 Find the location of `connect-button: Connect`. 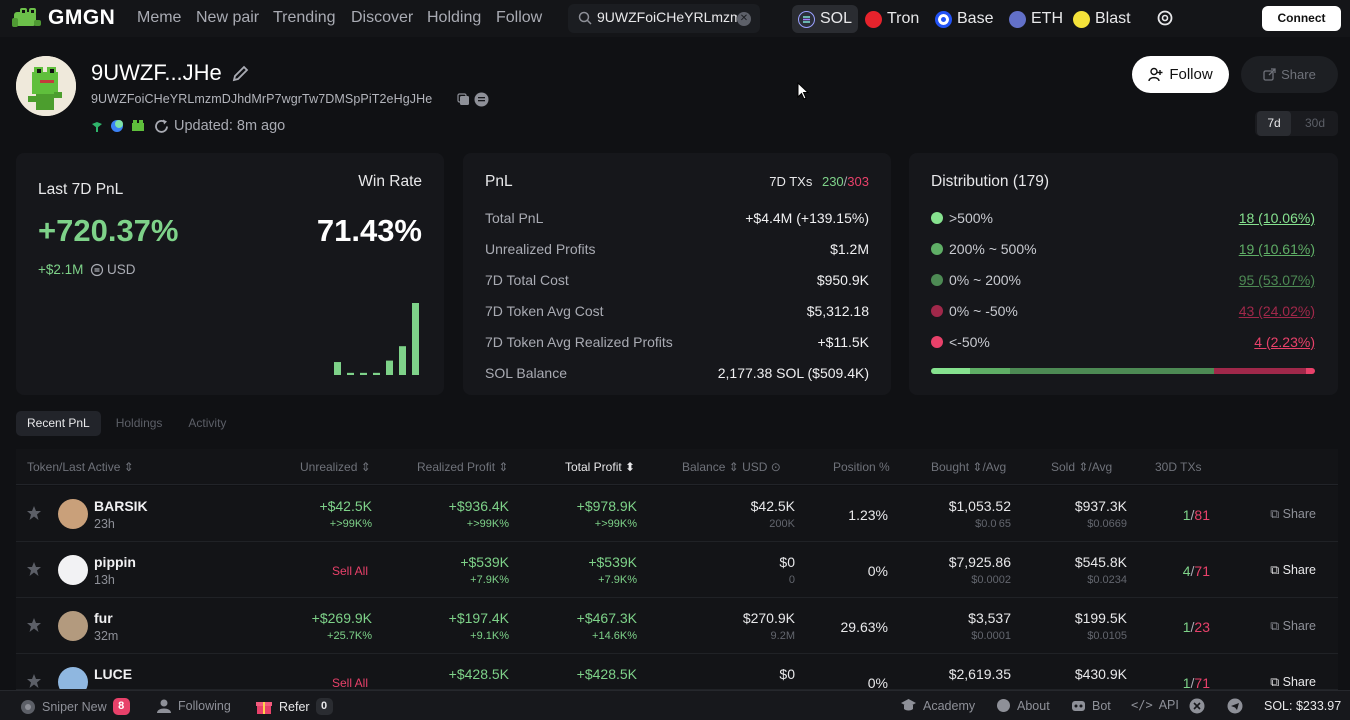

connect-button: Connect is located at coordinates (1301, 18).